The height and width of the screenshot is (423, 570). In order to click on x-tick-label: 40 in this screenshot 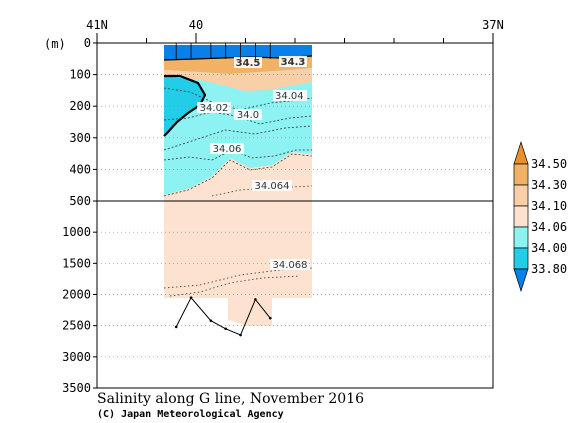, I will do `click(196, 25)`.